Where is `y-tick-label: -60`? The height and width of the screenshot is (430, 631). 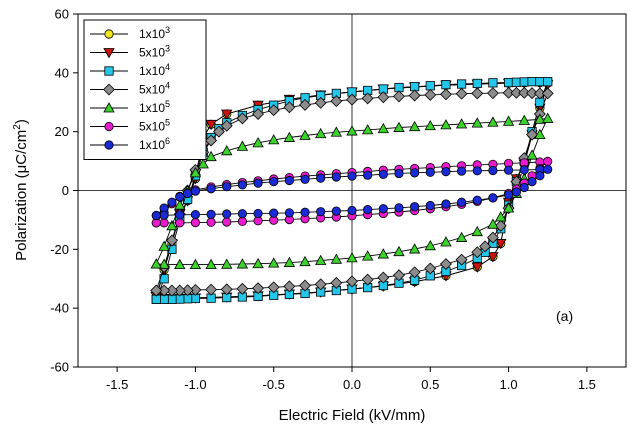 y-tick-label: -60 is located at coordinates (59, 367).